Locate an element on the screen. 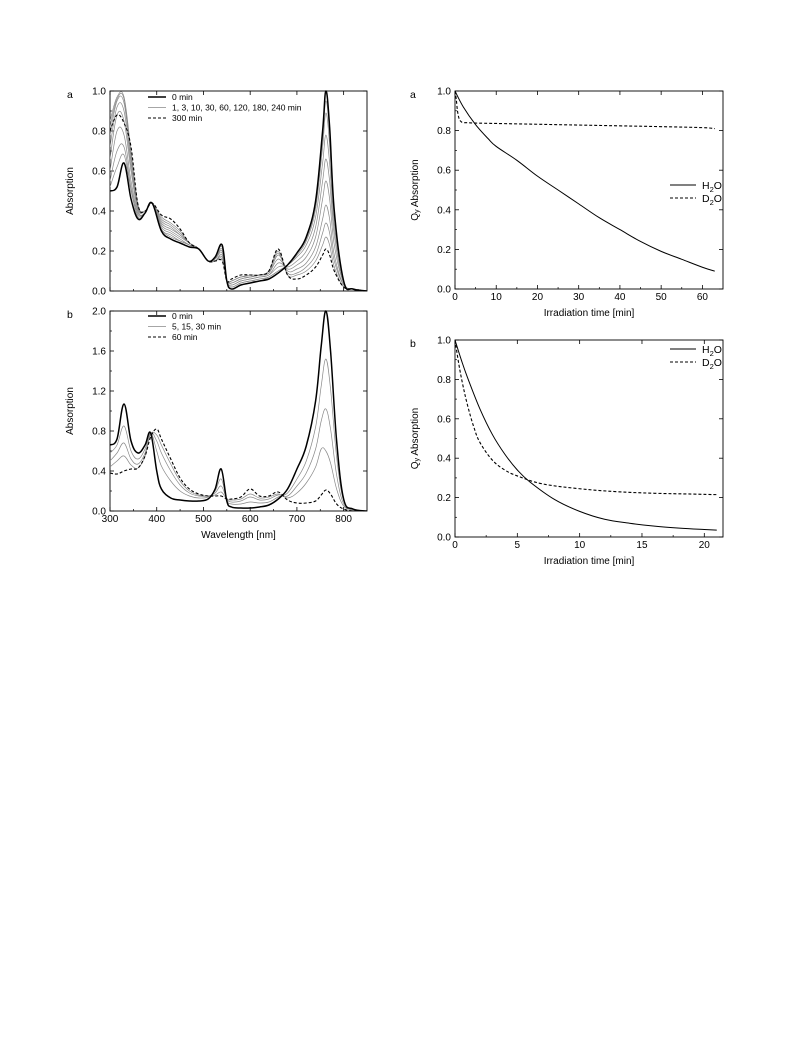 This screenshot has height=1053, width=793. y-tick-label: 1.2 is located at coordinates (99, 392).